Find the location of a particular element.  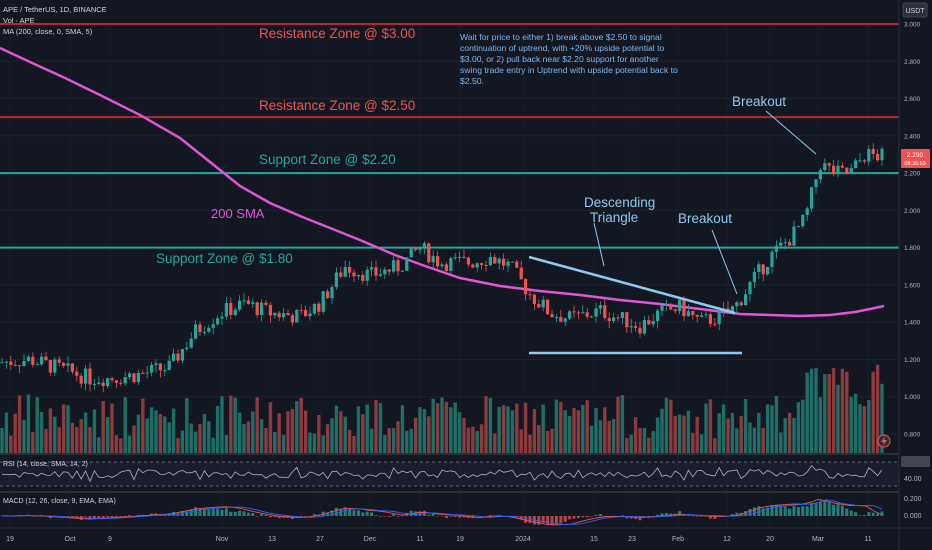

rsi-legend: RSI (14, close, SMA, 14, 2) is located at coordinates (45, 464).